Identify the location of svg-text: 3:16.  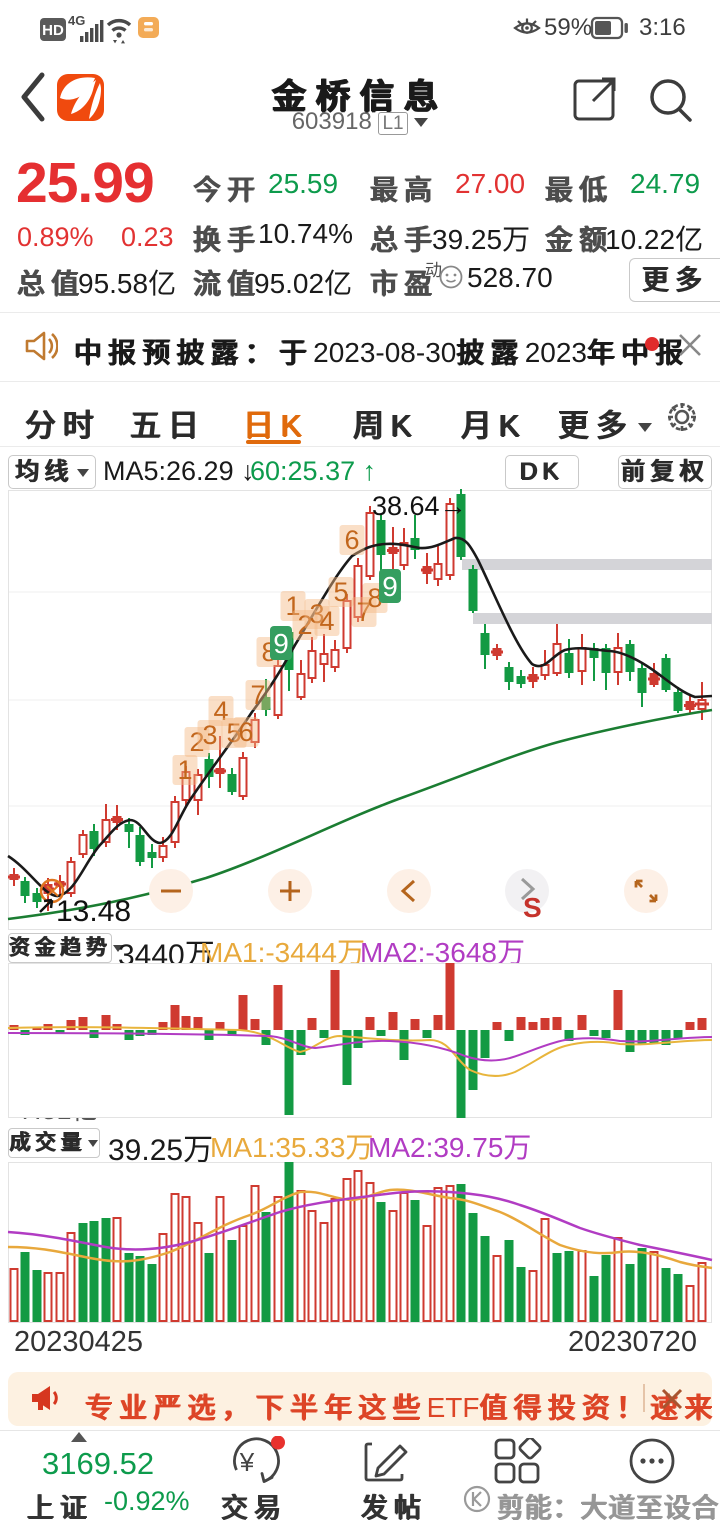
(662, 27).